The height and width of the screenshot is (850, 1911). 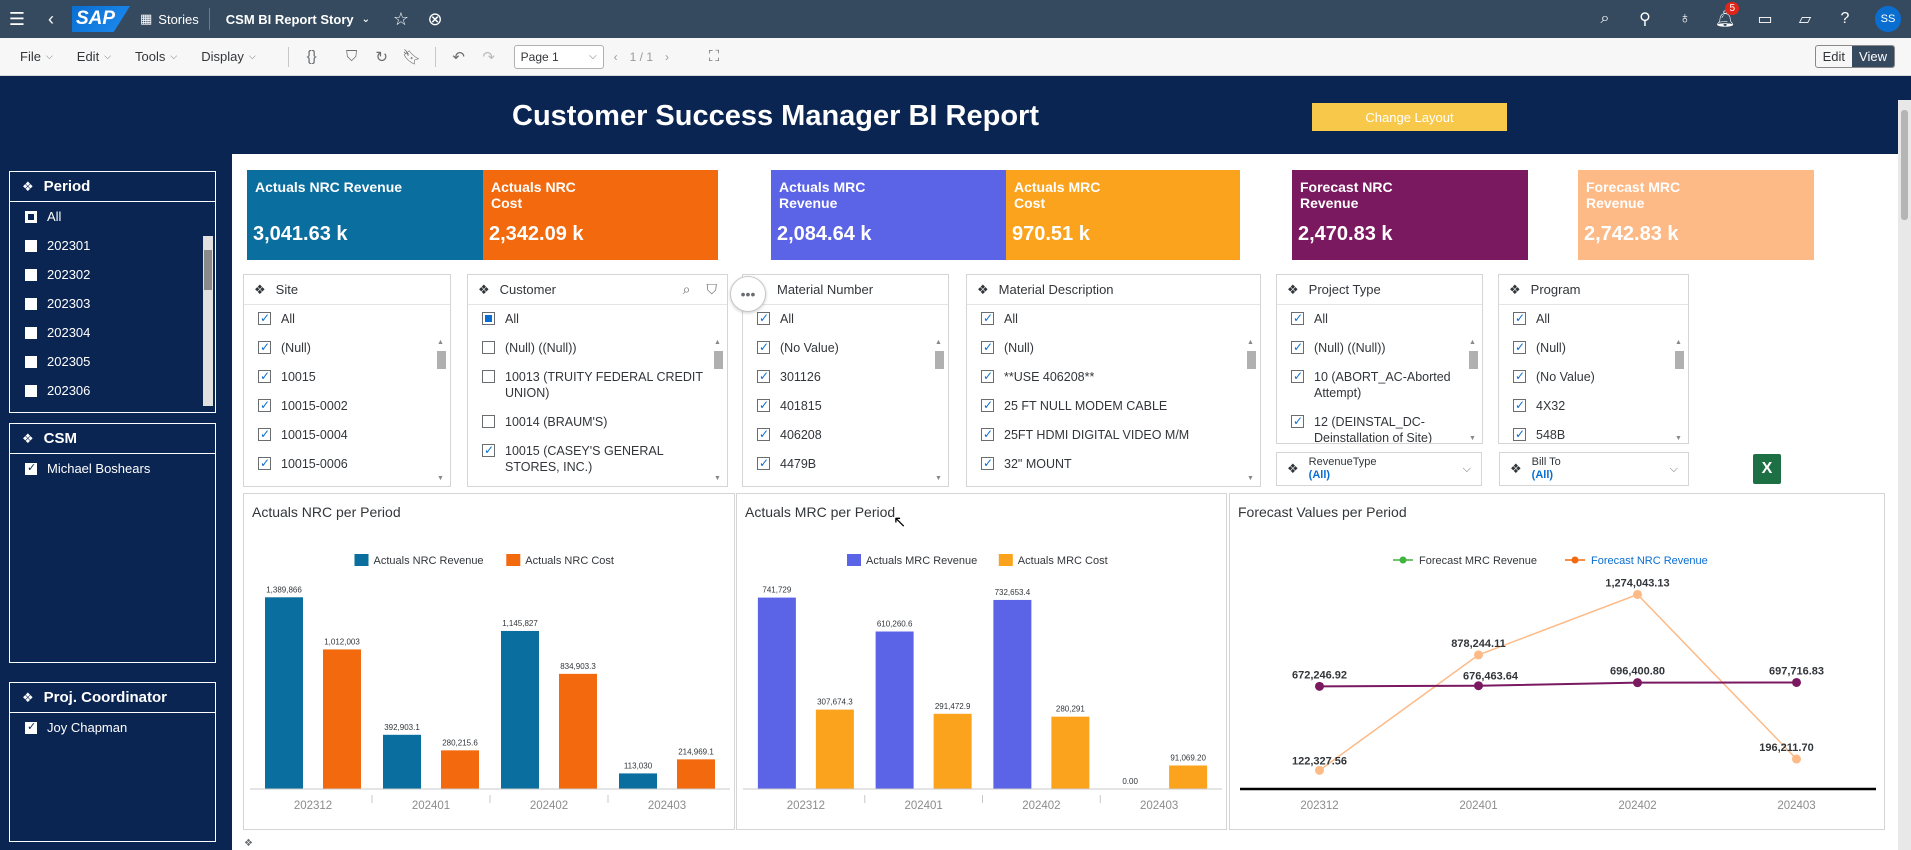 I want to click on list-item: 4479B, so click(x=845, y=464).